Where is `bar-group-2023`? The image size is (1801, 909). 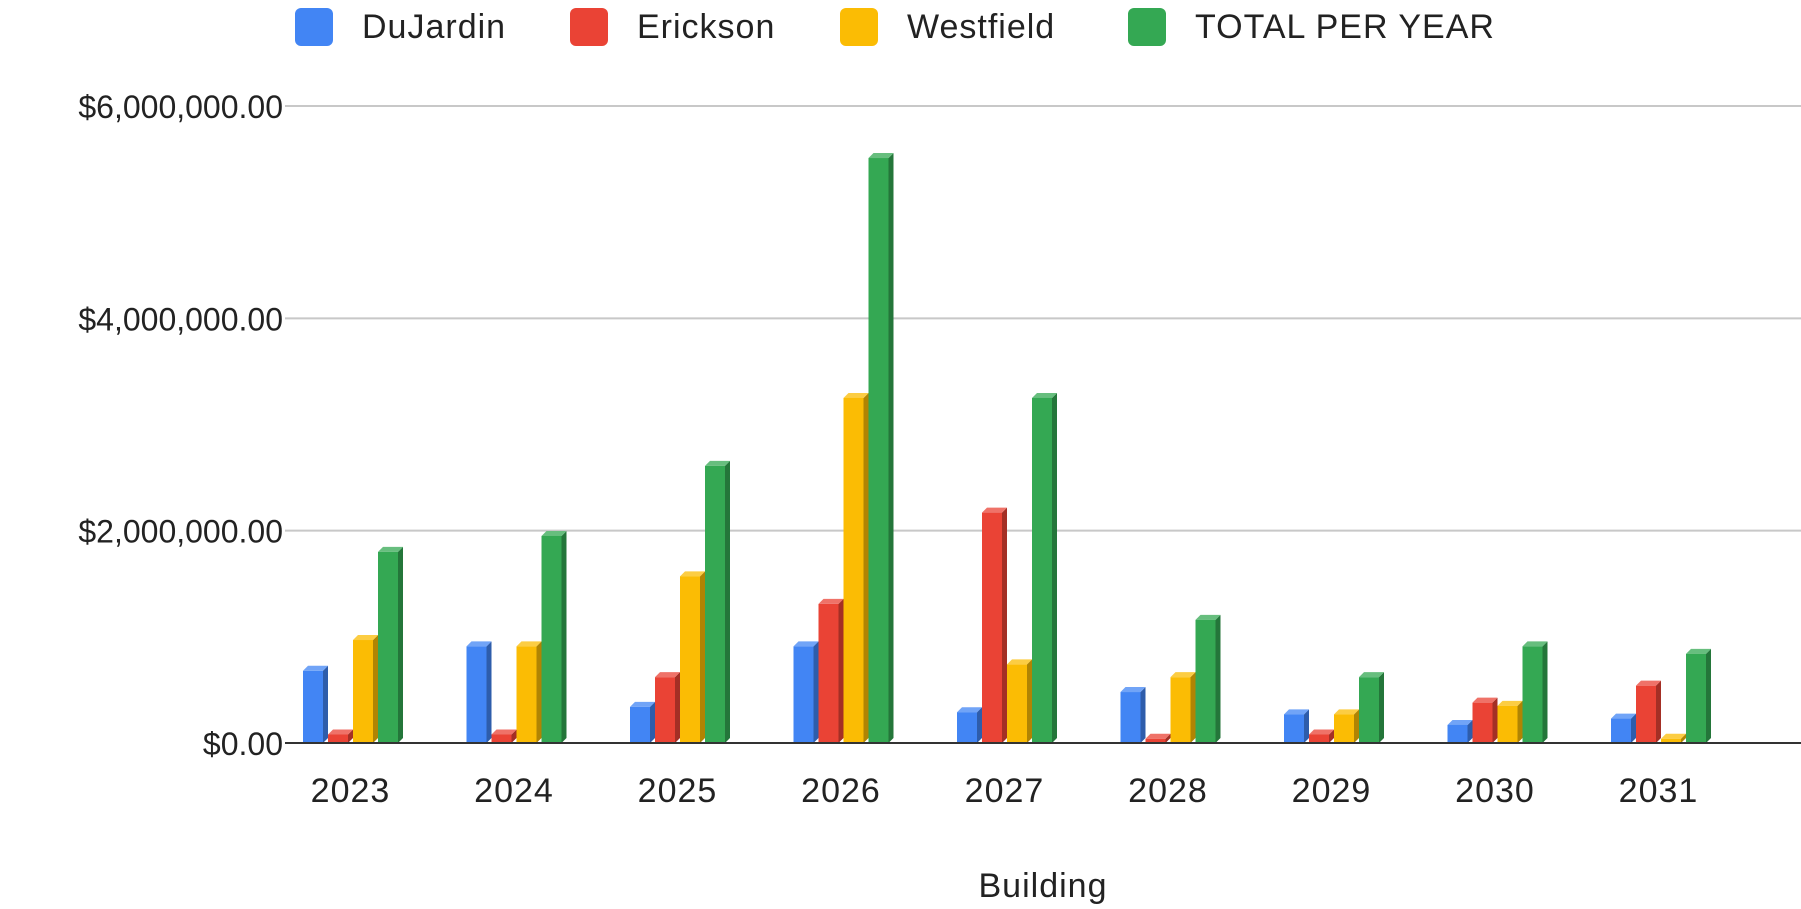
bar-group-2023 is located at coordinates (353, 644).